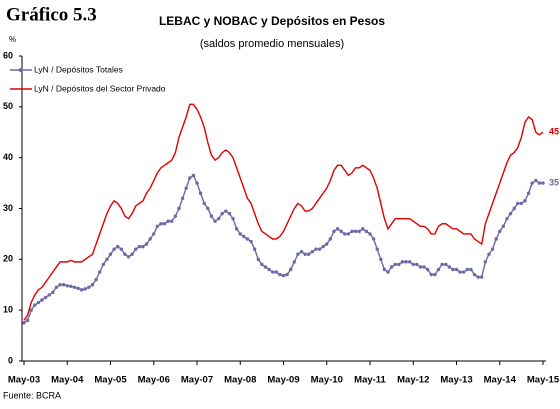 Image resolution: width=560 pixels, height=409 pixels. What do you see at coordinates (8, 55) in the screenshot?
I see `y-tick-label: 60` at bounding box center [8, 55].